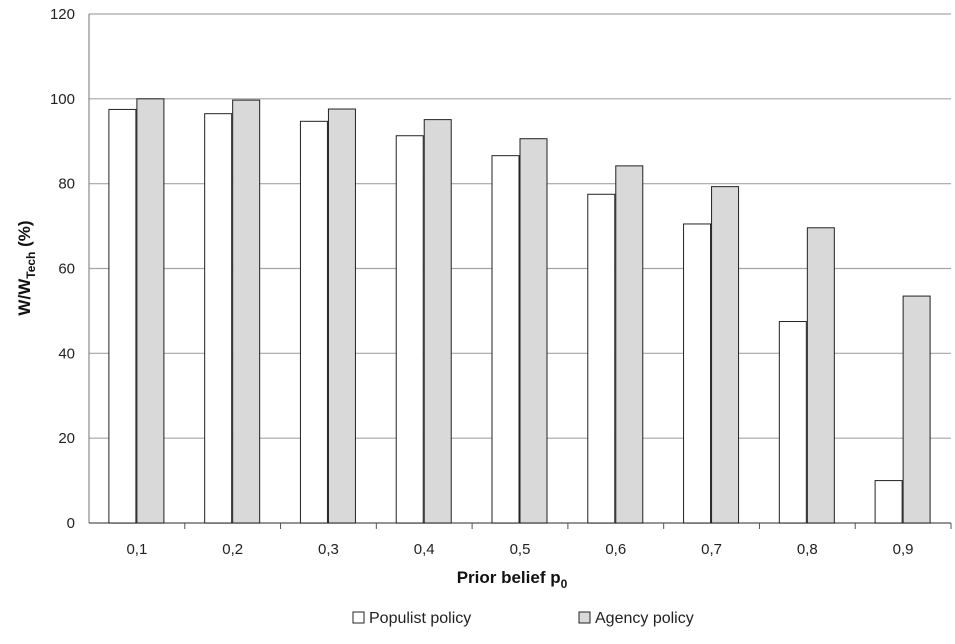 Image resolution: width=955 pixels, height=644 pixels. I want to click on y-tick-label: 20, so click(66, 438).